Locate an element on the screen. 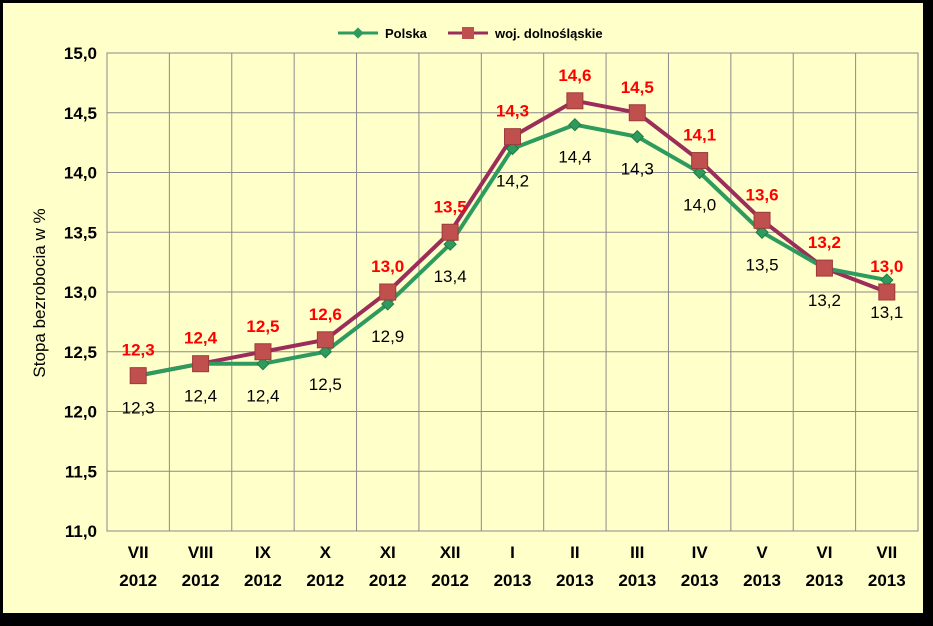 The image size is (933, 626). y-tick-label: 14,5 is located at coordinates (80, 113).